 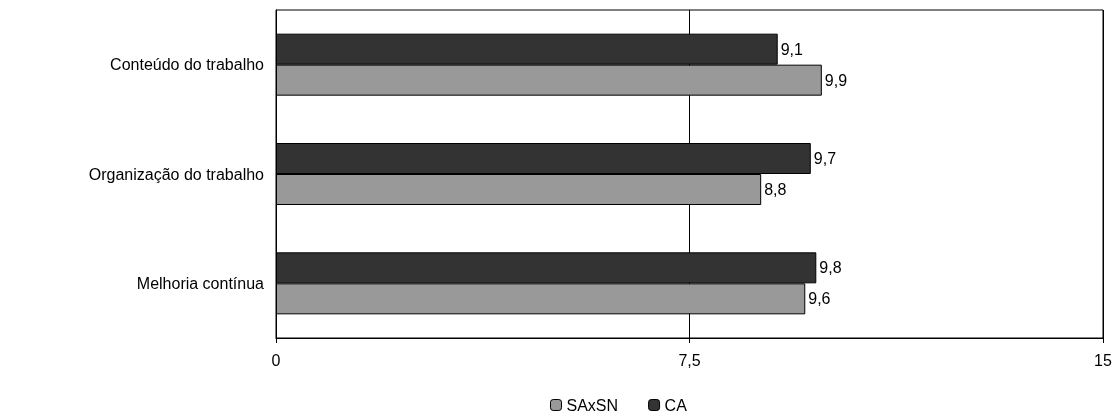 What do you see at coordinates (200, 283) in the screenshot?
I see `y-tick-label: Melhoria contínua` at bounding box center [200, 283].